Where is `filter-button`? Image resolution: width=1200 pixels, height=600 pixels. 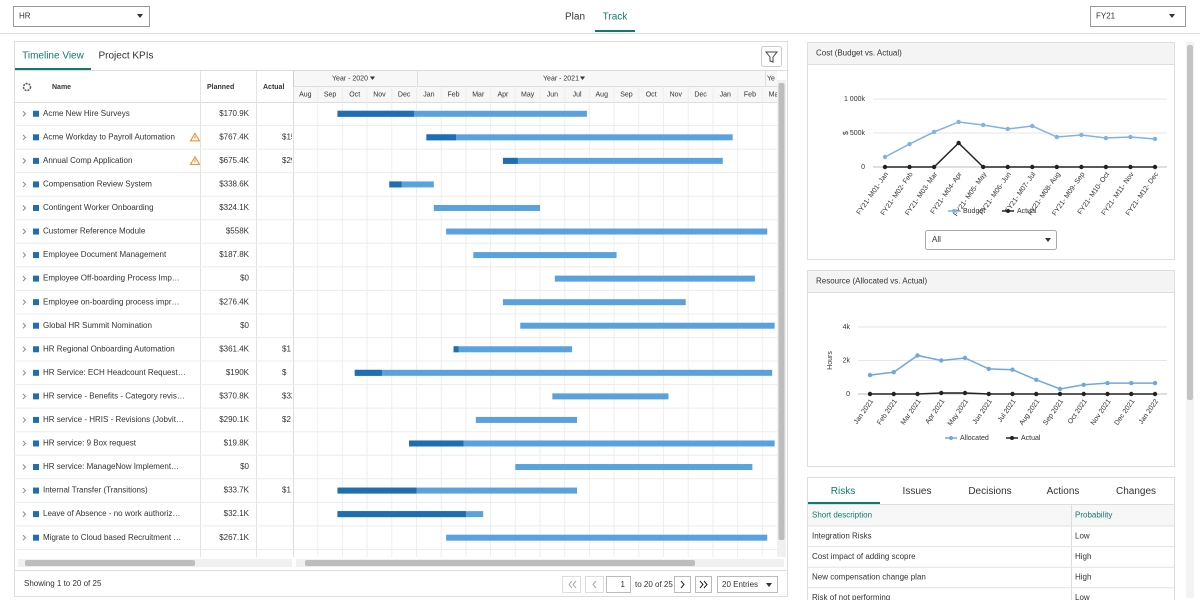
filter-button is located at coordinates (771, 56).